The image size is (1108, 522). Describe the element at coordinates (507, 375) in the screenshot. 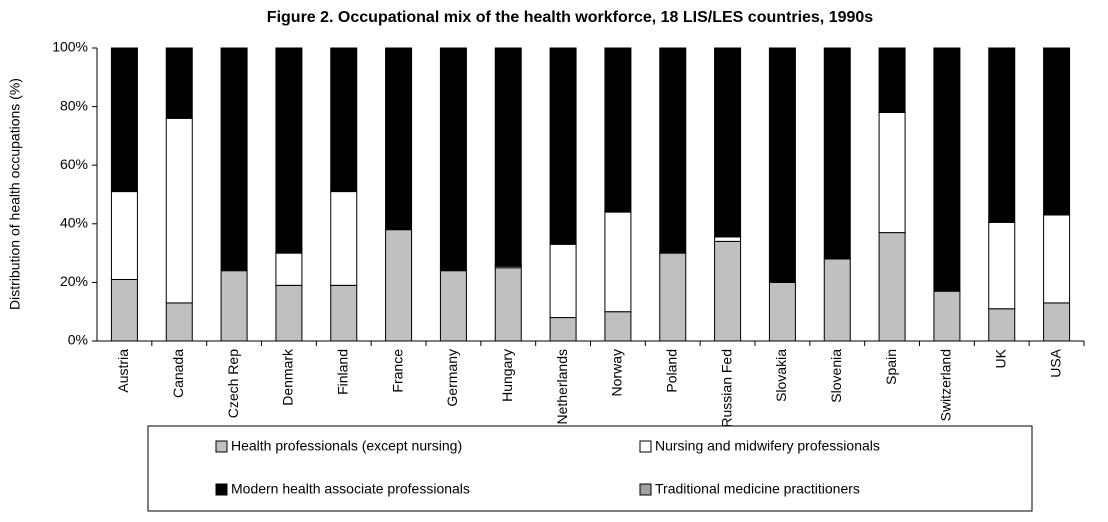

I see `x-tick-label: Hungary` at that location.